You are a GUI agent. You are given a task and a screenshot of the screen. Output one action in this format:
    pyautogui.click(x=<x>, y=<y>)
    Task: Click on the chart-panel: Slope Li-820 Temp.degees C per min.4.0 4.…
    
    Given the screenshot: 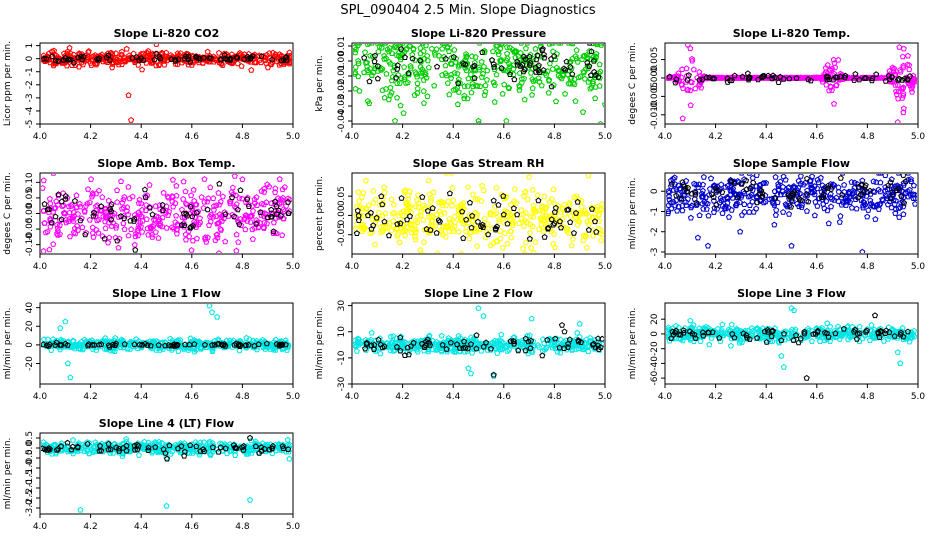 What is the action you would take?
    pyautogui.click(x=776, y=84)
    